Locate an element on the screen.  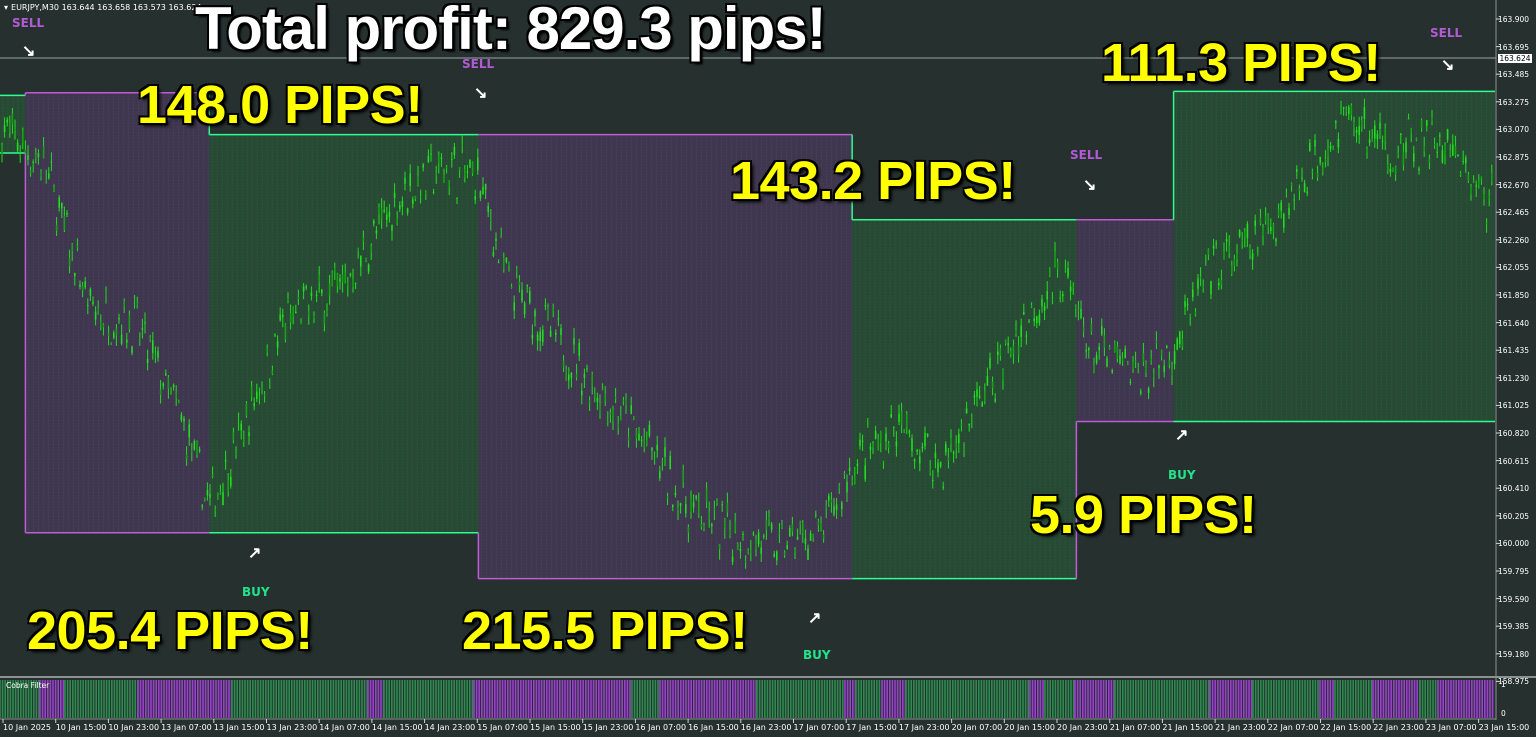
time-tick-label: 16 Jan 23:00 is located at coordinates (766, 727).